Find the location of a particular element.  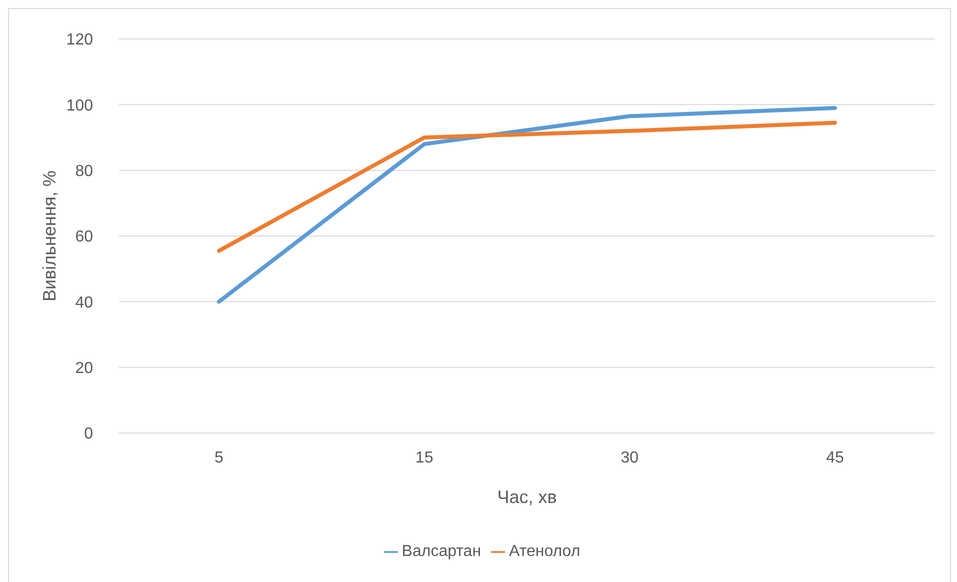

y-tick-label: 80 is located at coordinates (84, 171).